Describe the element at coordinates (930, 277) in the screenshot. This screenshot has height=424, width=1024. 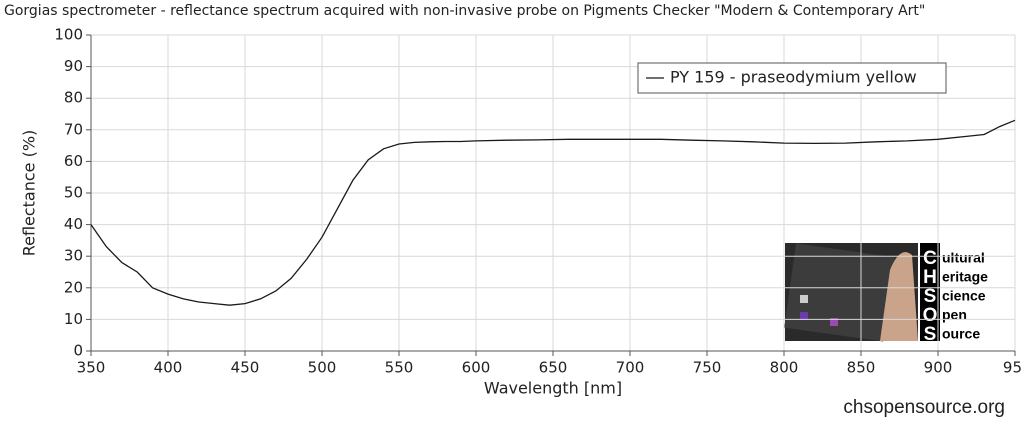
I see `logo-letter: H` at that location.